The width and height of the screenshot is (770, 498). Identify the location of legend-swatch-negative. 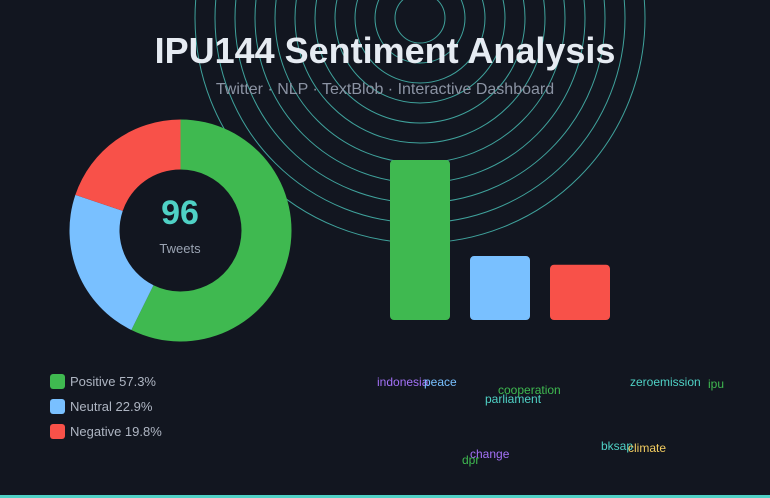
(57, 431).